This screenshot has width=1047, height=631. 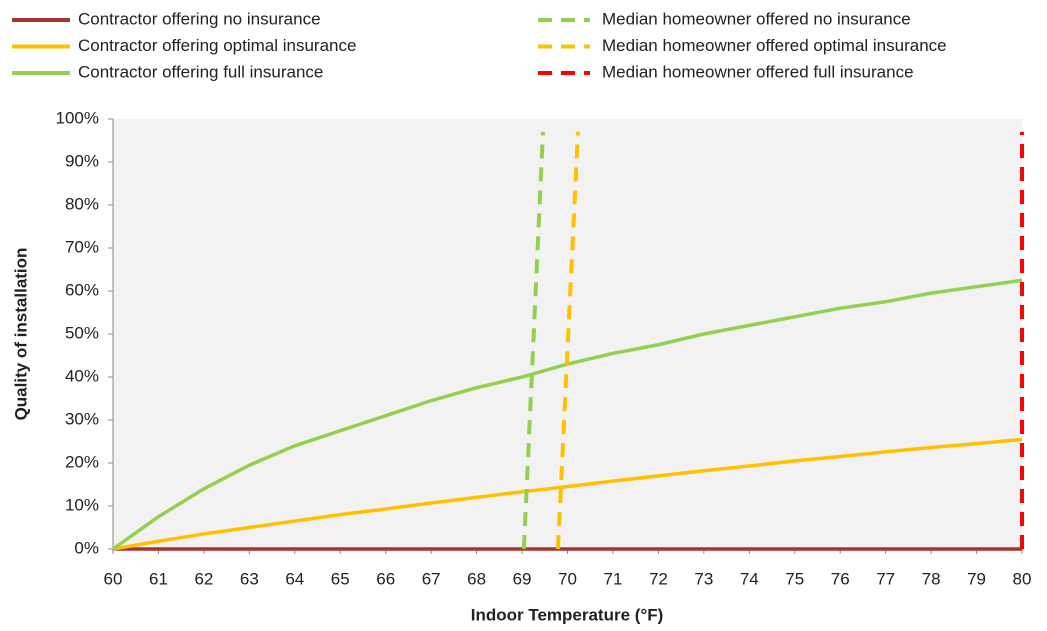 What do you see at coordinates (203, 578) in the screenshot?
I see `x-tick-label: 62` at bounding box center [203, 578].